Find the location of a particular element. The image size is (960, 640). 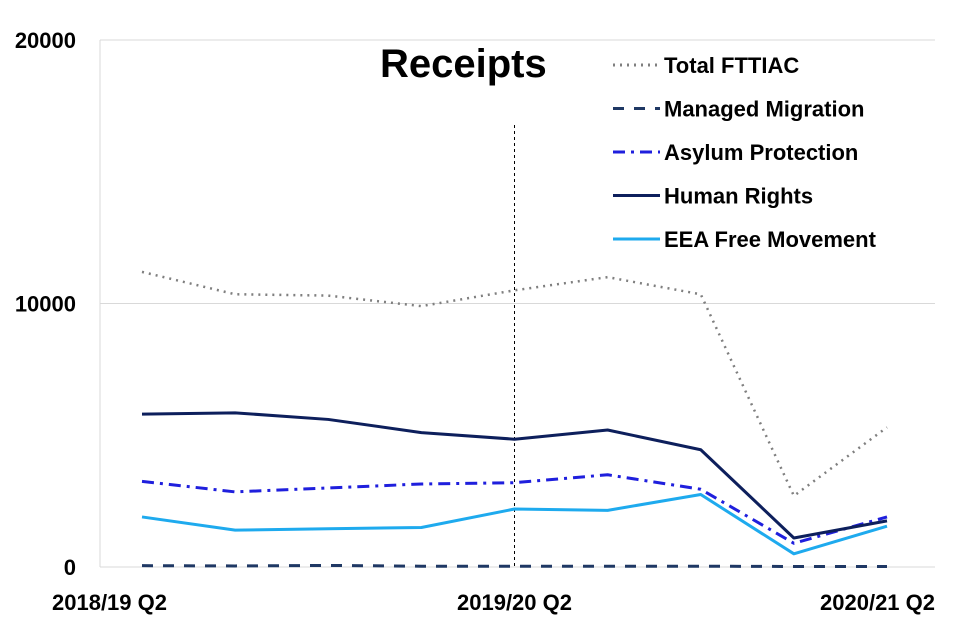

series-line-eea-free-movement is located at coordinates (514, 524).